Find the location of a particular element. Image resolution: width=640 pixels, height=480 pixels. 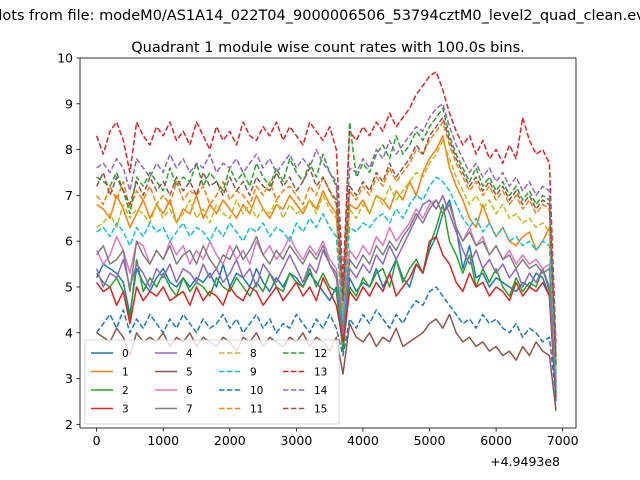

x-tick-label: 2000 is located at coordinates (230, 440).